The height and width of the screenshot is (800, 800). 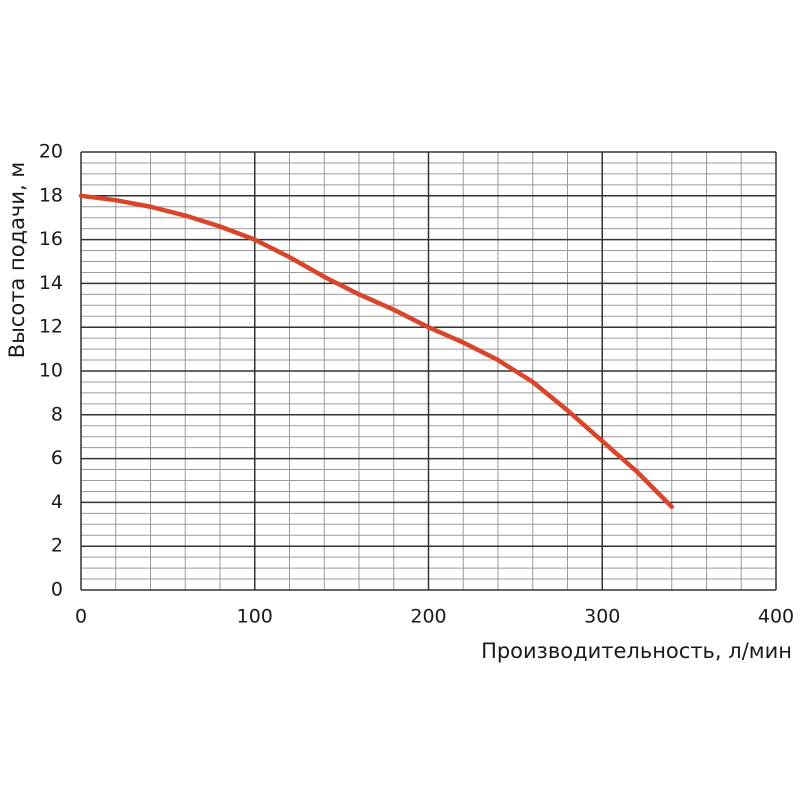 What do you see at coordinates (51, 239) in the screenshot?
I see `y-tick-label: 16` at bounding box center [51, 239].